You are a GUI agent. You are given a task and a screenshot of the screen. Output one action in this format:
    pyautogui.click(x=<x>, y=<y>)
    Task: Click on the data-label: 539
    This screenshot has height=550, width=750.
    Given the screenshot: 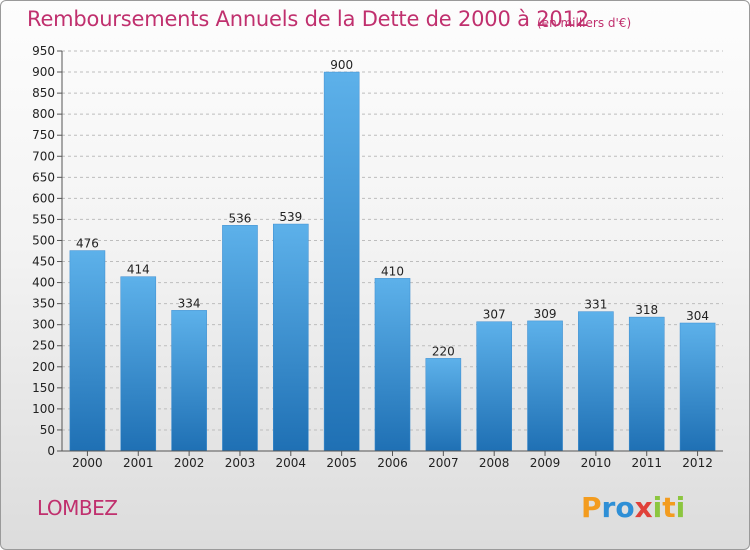 What is the action you would take?
    pyautogui.click(x=290, y=217)
    